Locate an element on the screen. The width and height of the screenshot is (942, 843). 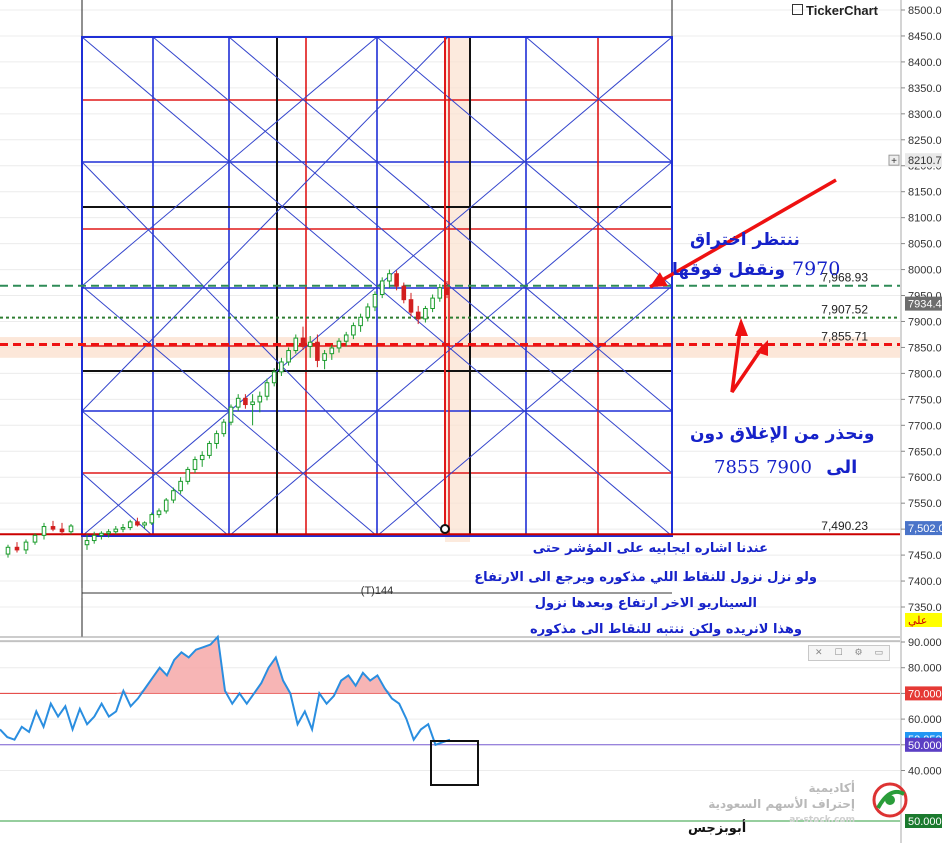
y-tick-label: 7850.00 is located at coordinates (925, 348).